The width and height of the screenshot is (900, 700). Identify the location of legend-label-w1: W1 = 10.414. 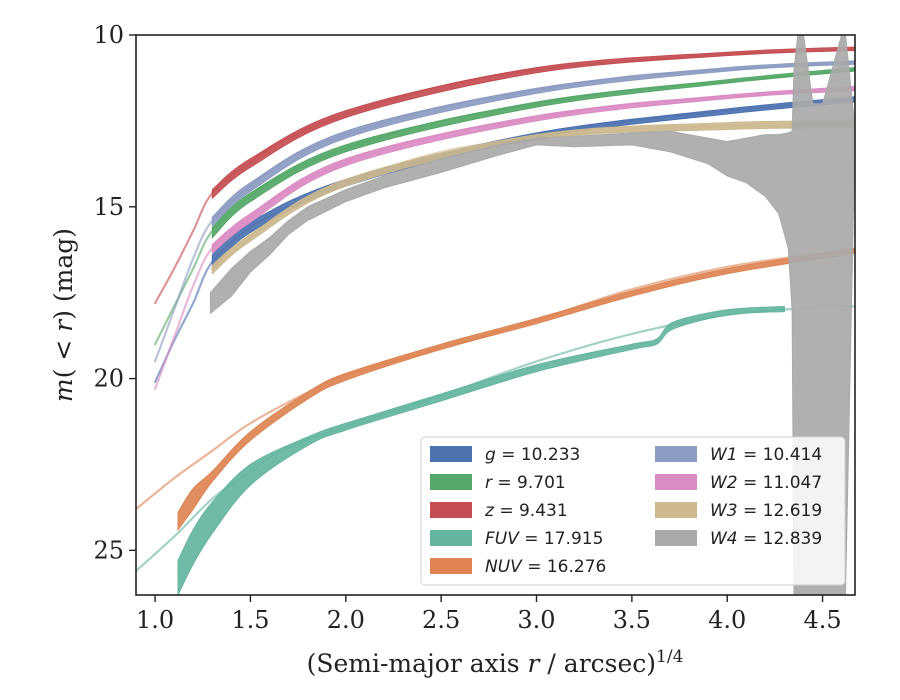
(766, 455).